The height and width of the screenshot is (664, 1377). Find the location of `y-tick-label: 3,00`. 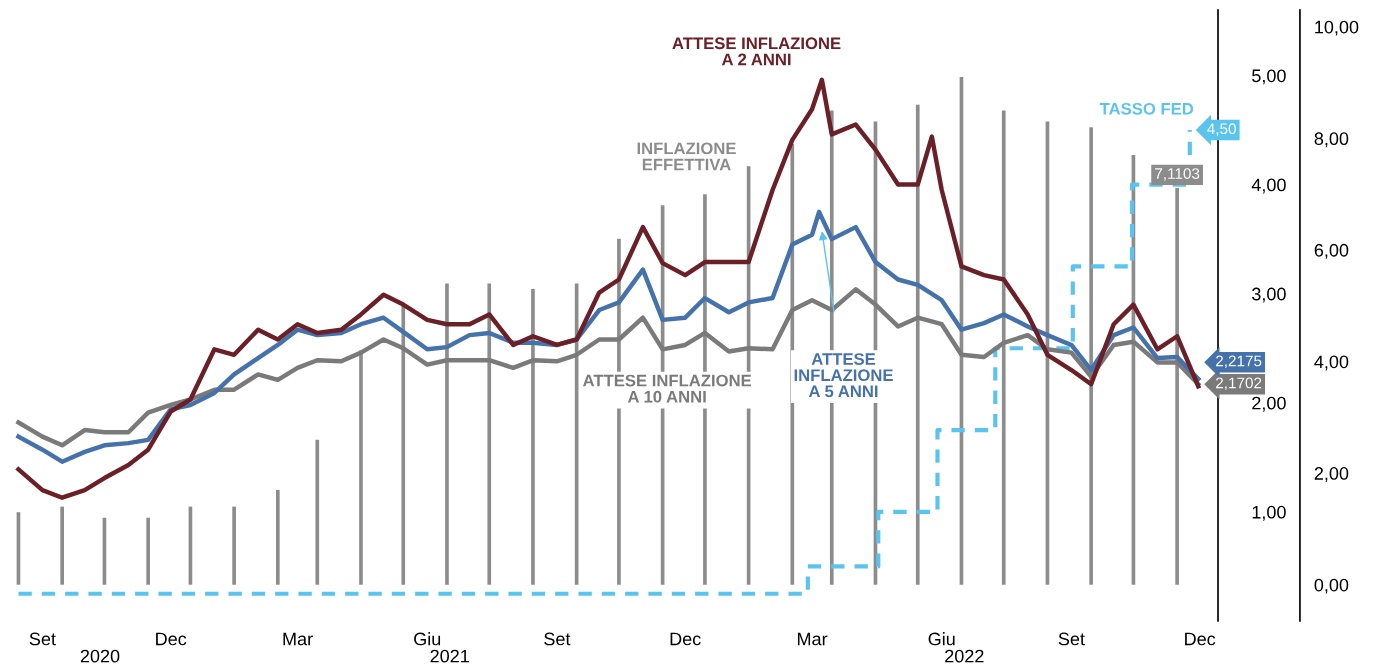

y-tick-label: 3,00 is located at coordinates (1269, 295).